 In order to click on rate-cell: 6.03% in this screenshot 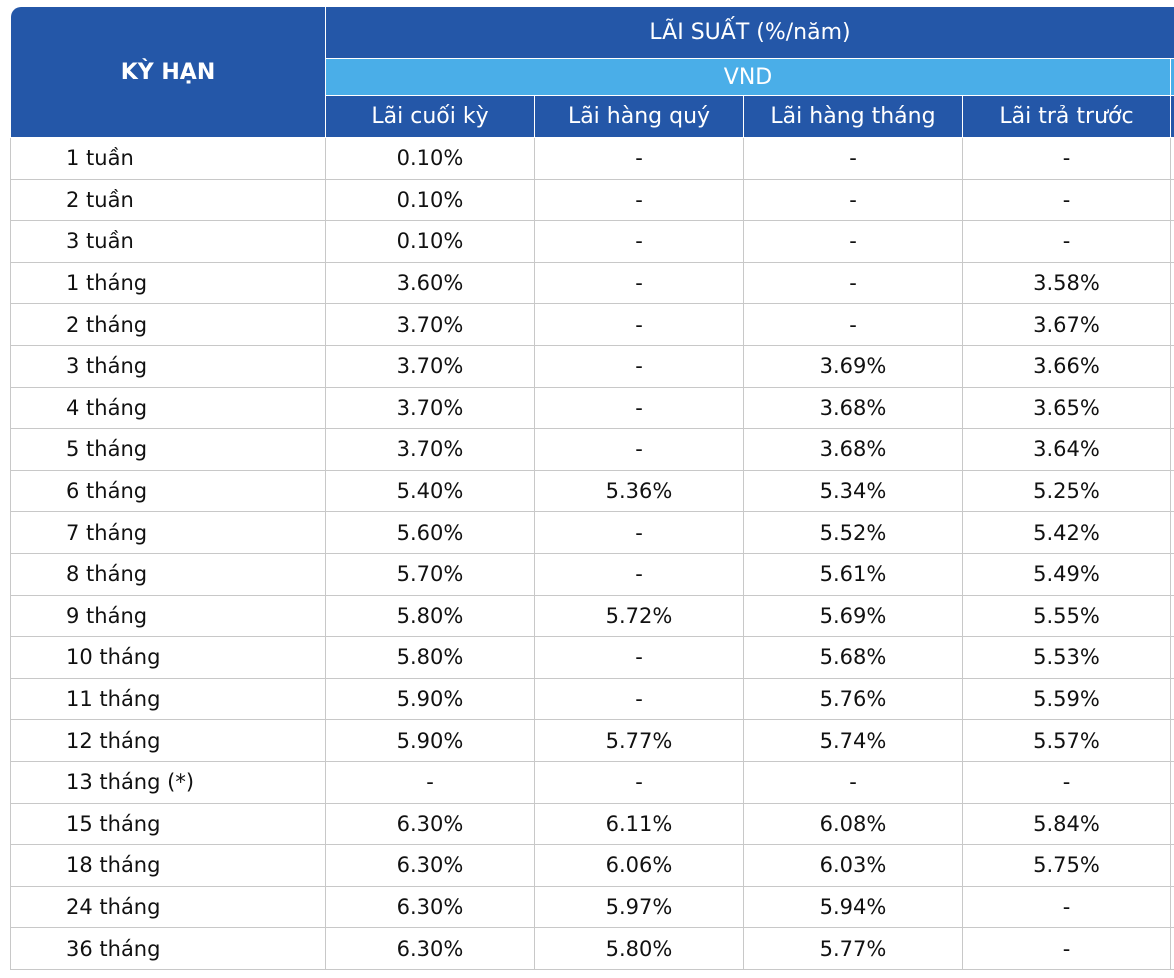, I will do `click(853, 865)`.